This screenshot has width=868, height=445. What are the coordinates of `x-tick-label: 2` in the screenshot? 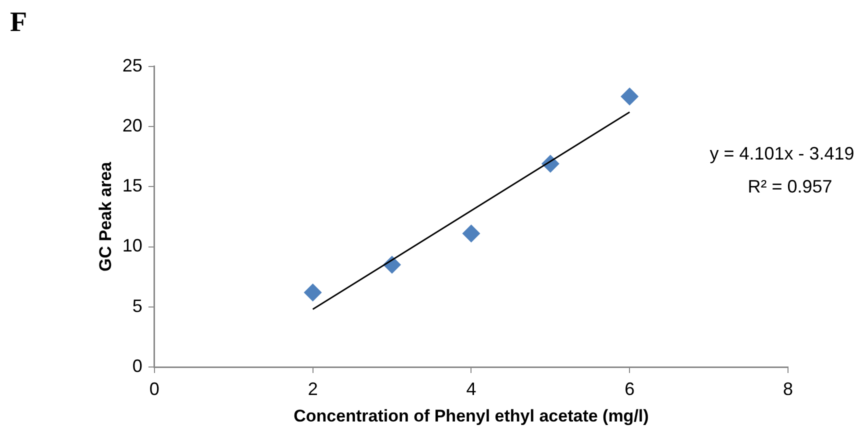 It's located at (313, 388).